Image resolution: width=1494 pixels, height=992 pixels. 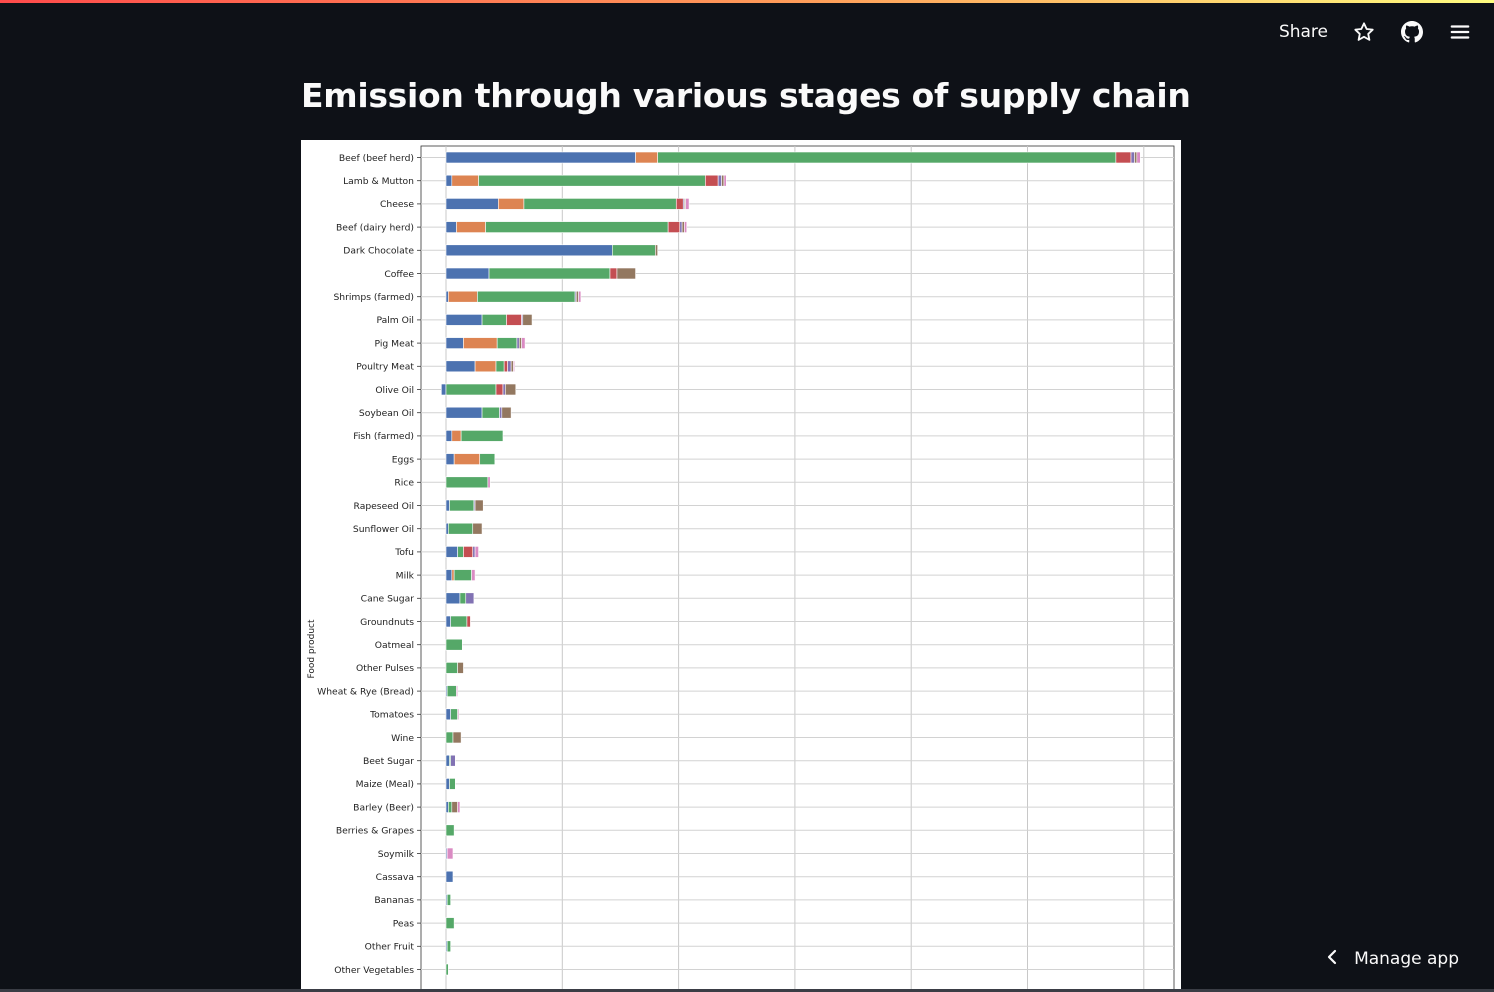 I want to click on y-tick-label: Bananas, so click(x=394, y=900).